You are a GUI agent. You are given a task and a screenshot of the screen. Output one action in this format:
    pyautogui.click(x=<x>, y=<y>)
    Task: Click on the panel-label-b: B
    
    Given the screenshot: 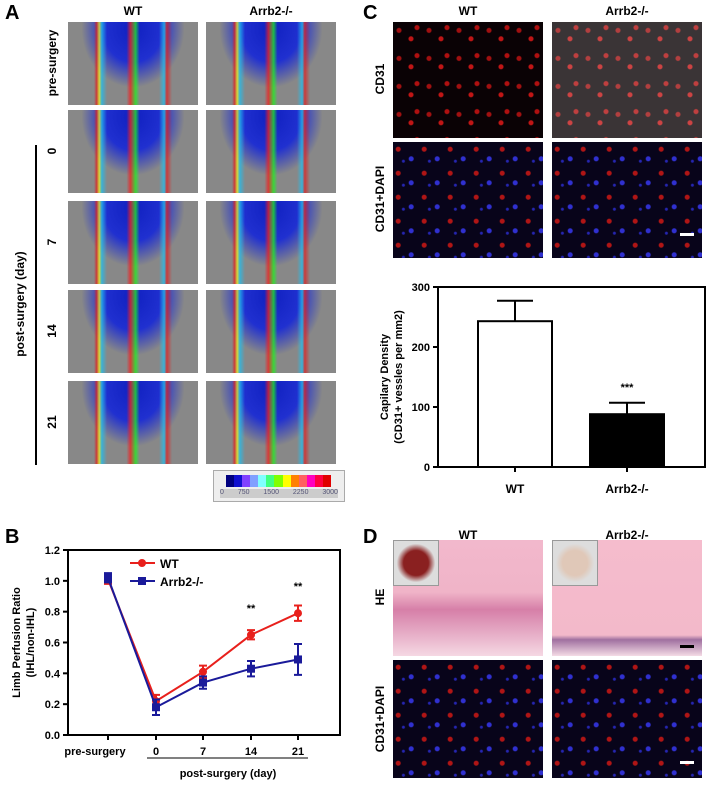 What is the action you would take?
    pyautogui.click(x=12, y=537)
    